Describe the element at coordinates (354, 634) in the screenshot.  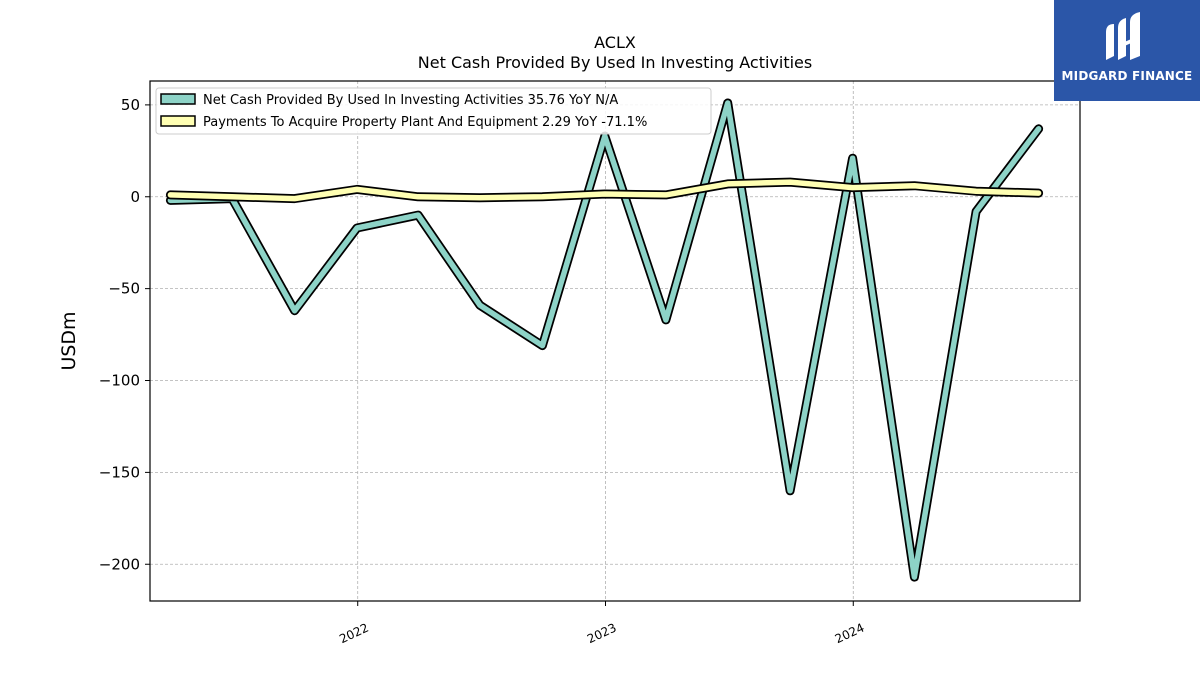
I see `x-tick-label: 2022` at that location.